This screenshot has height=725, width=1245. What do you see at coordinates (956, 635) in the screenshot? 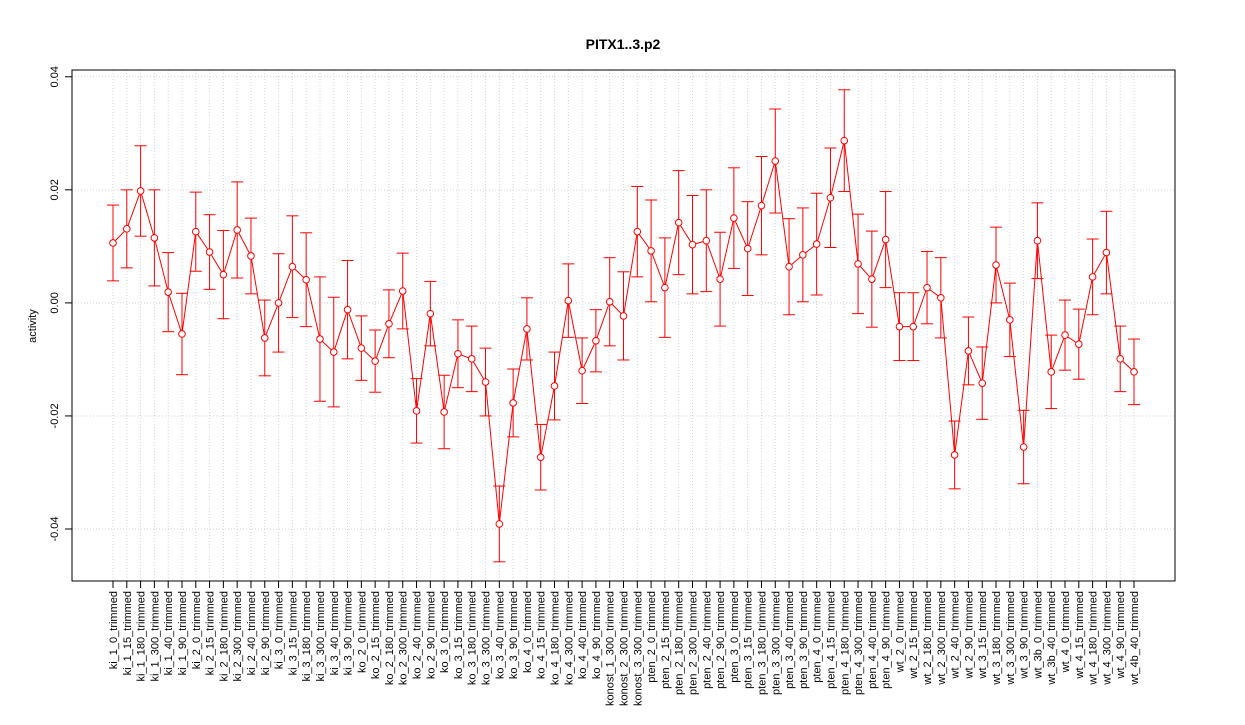
I see `x-tick-label: wt_2_40_trimmed` at bounding box center [956, 635].